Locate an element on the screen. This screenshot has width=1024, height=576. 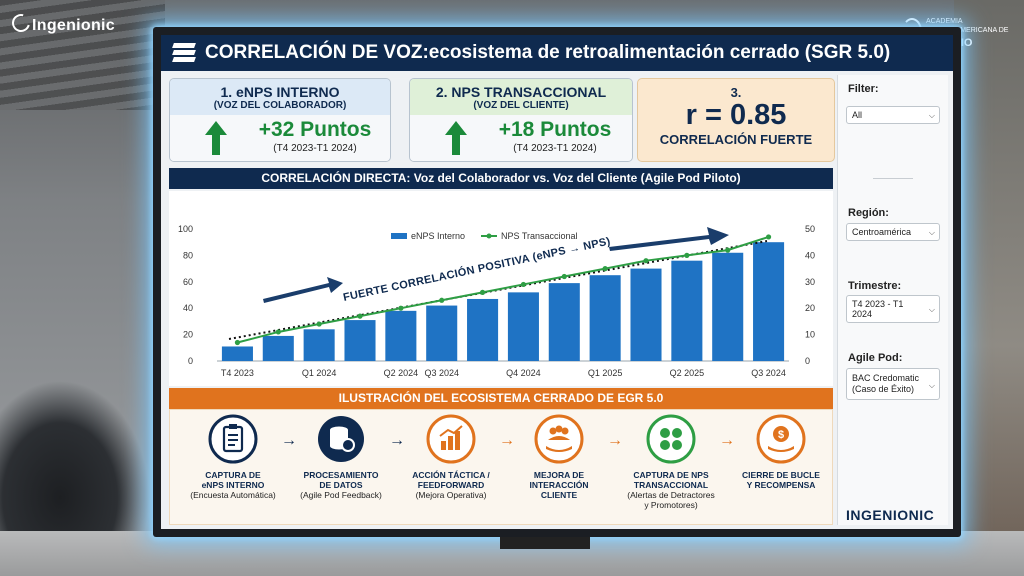
nps-card-body: +18 Puntos (T4 2023-T1 2024) is located at coordinates (521, 138).